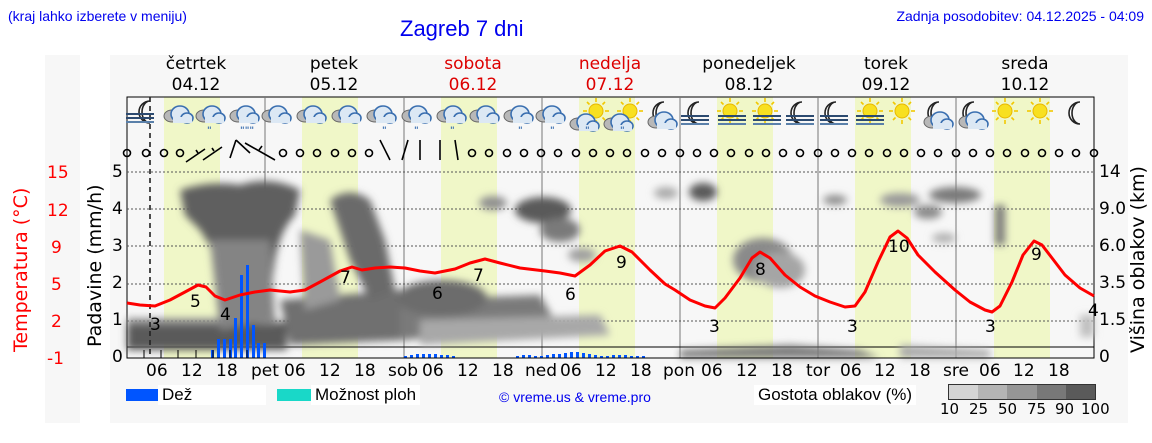 The height and width of the screenshot is (443, 1152). What do you see at coordinates (1110, 172) in the screenshot?
I see `cloud-tick: 14` at bounding box center [1110, 172].